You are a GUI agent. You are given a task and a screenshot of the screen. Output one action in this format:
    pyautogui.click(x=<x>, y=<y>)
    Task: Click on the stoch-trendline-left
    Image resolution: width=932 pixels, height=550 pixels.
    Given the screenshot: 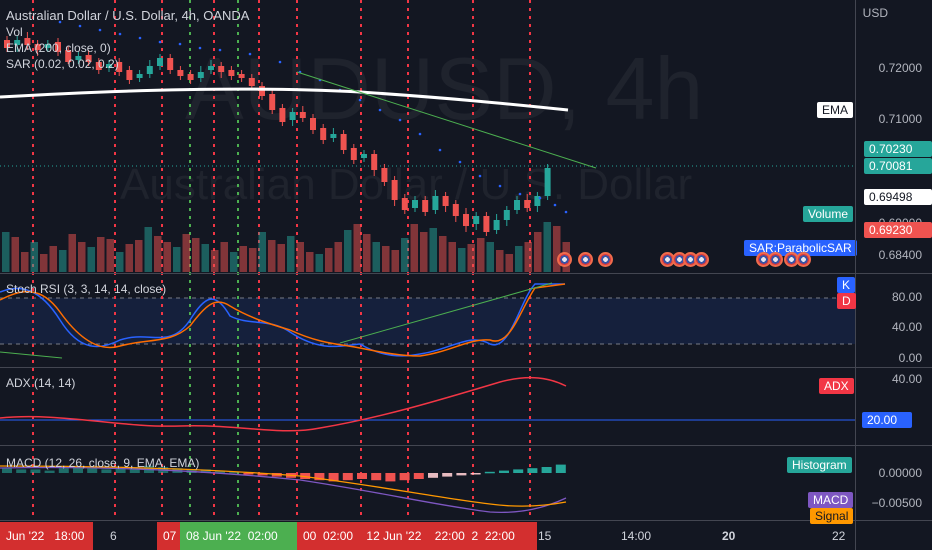 What is the action you would take?
    pyautogui.click(x=31, y=355)
    